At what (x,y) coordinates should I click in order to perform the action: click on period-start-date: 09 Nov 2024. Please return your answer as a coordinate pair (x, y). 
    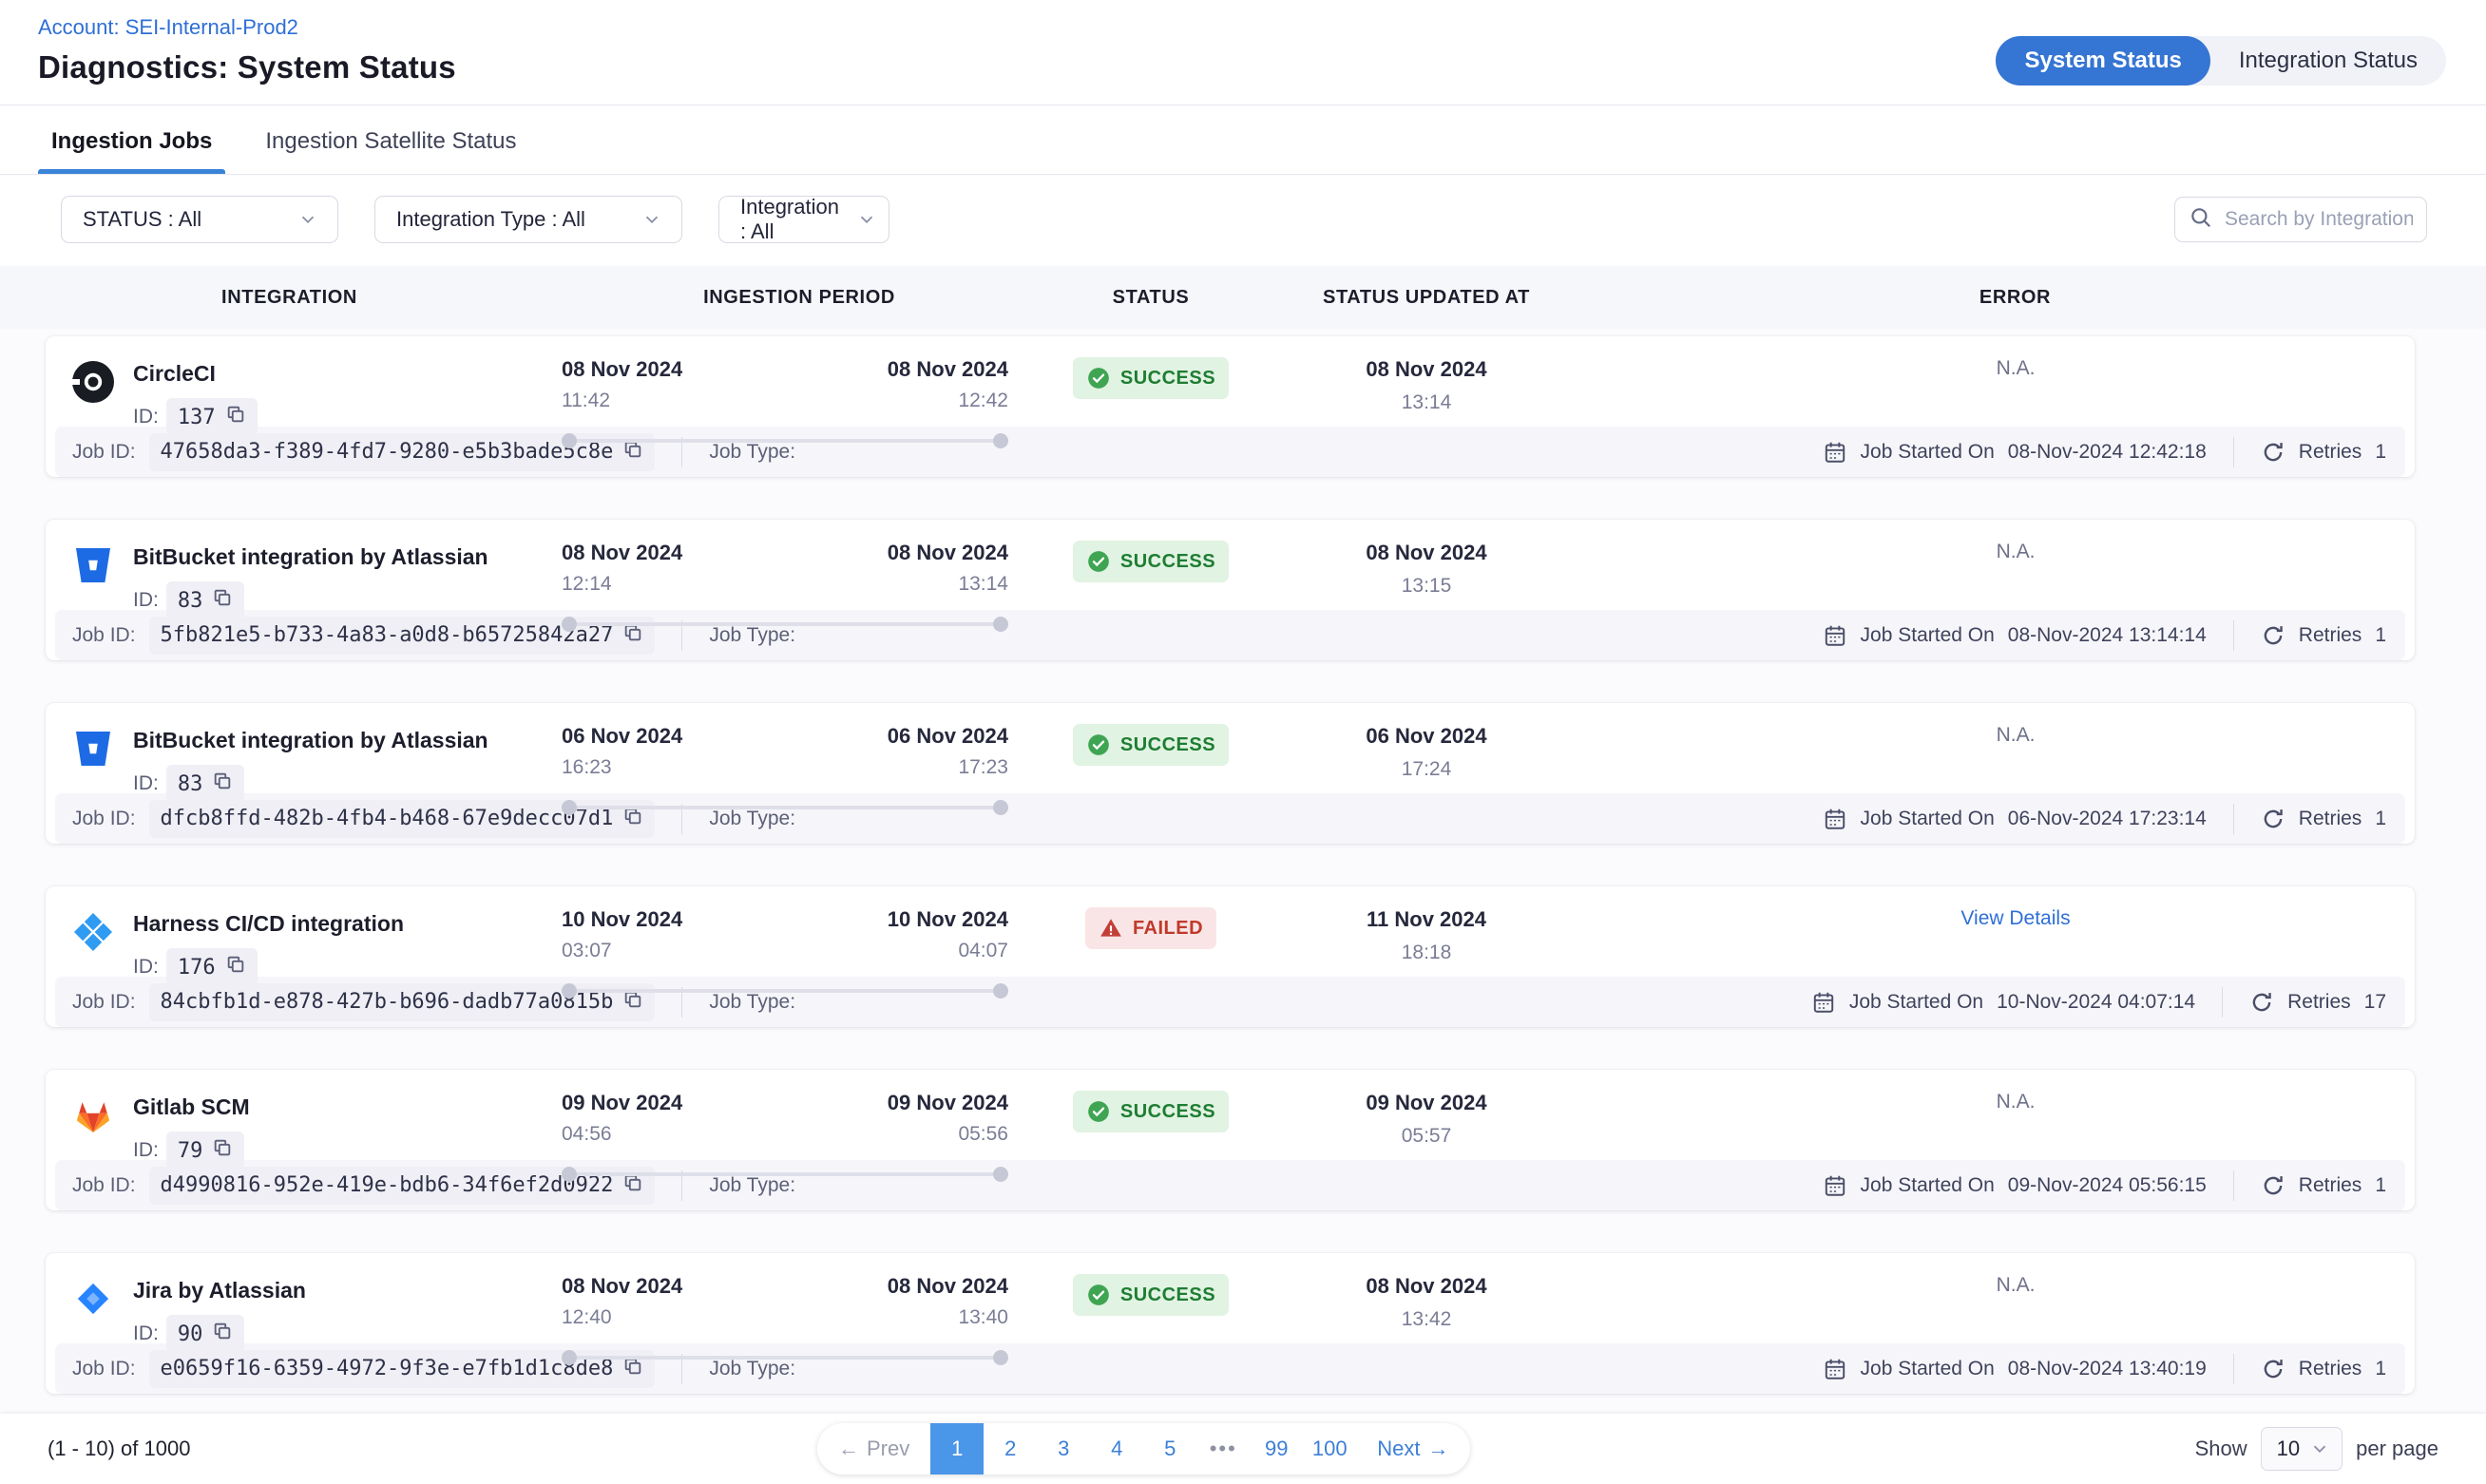
    Looking at the image, I should click on (622, 1102).